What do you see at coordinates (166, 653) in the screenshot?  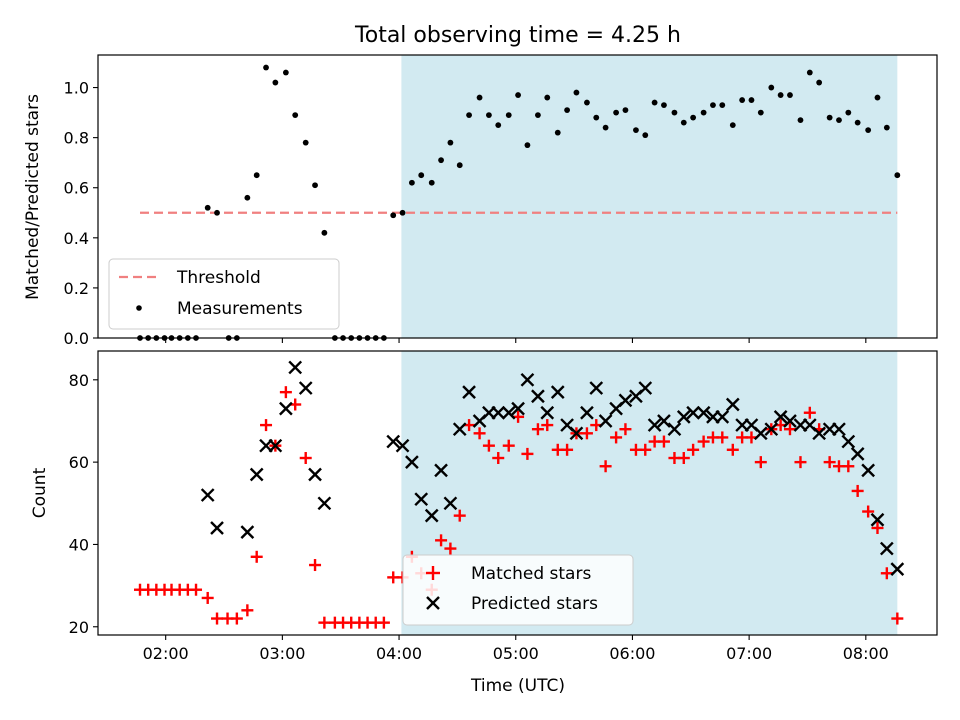 I see `x-tick-label: 02:00` at bounding box center [166, 653].